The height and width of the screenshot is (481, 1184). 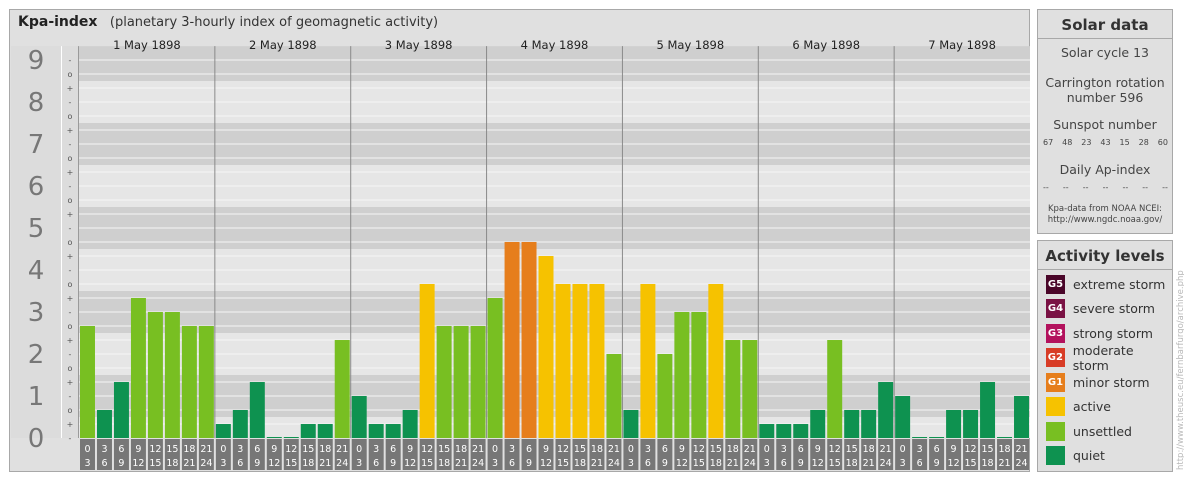 What do you see at coordinates (597, 463) in the screenshot?
I see `hour-end-label: 21` at bounding box center [597, 463].